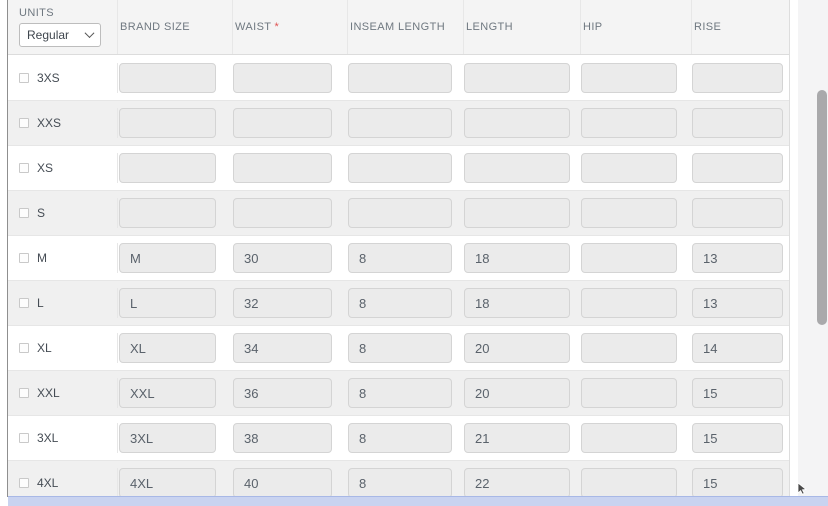 The image size is (828, 506). Describe the element at coordinates (60, 35) in the screenshot. I see `units-select: Regular` at that location.